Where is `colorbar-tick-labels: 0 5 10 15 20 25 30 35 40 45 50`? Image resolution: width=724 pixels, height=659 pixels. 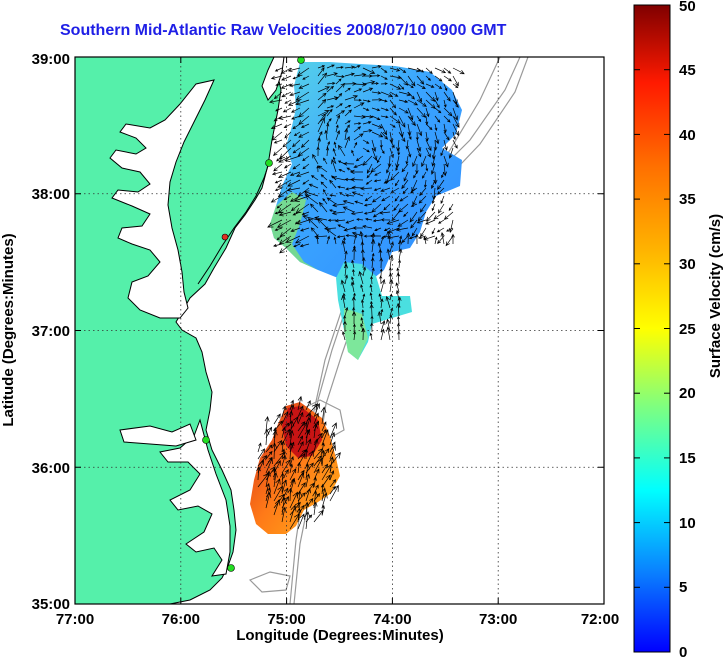 colorbar-tick-labels: 0 5 10 15 20 25 30 35 40 45 50 is located at coordinates (687, 329).